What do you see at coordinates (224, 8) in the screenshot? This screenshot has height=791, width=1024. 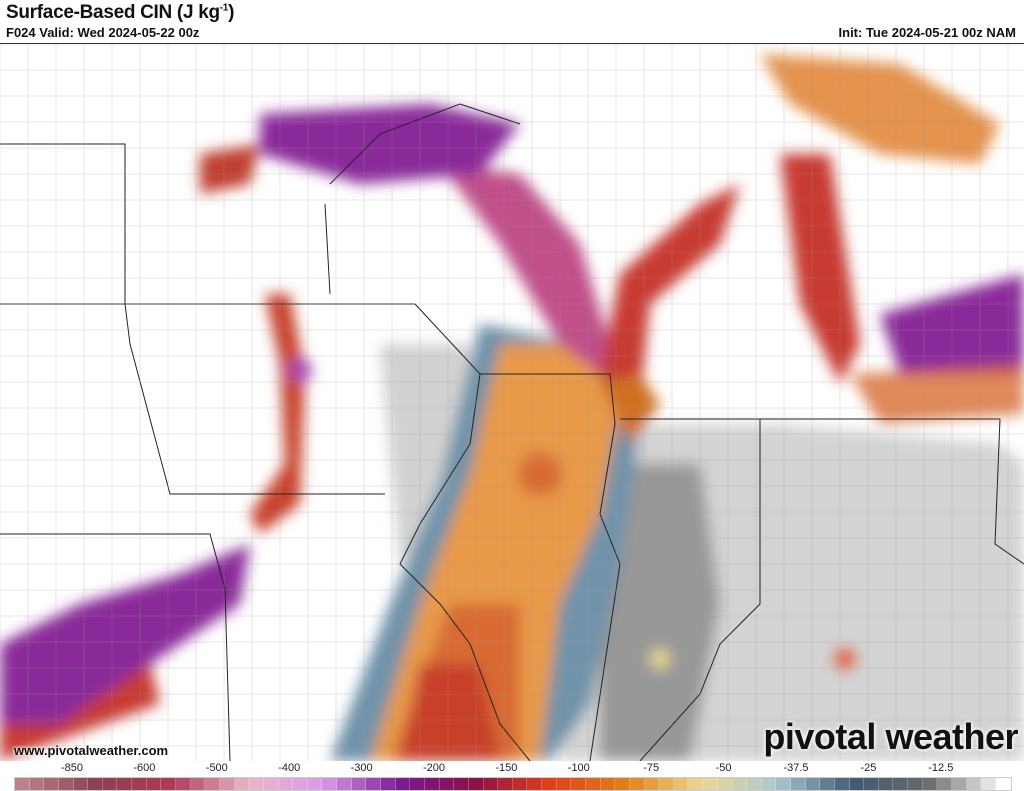 I see `title-sup: -1` at bounding box center [224, 8].